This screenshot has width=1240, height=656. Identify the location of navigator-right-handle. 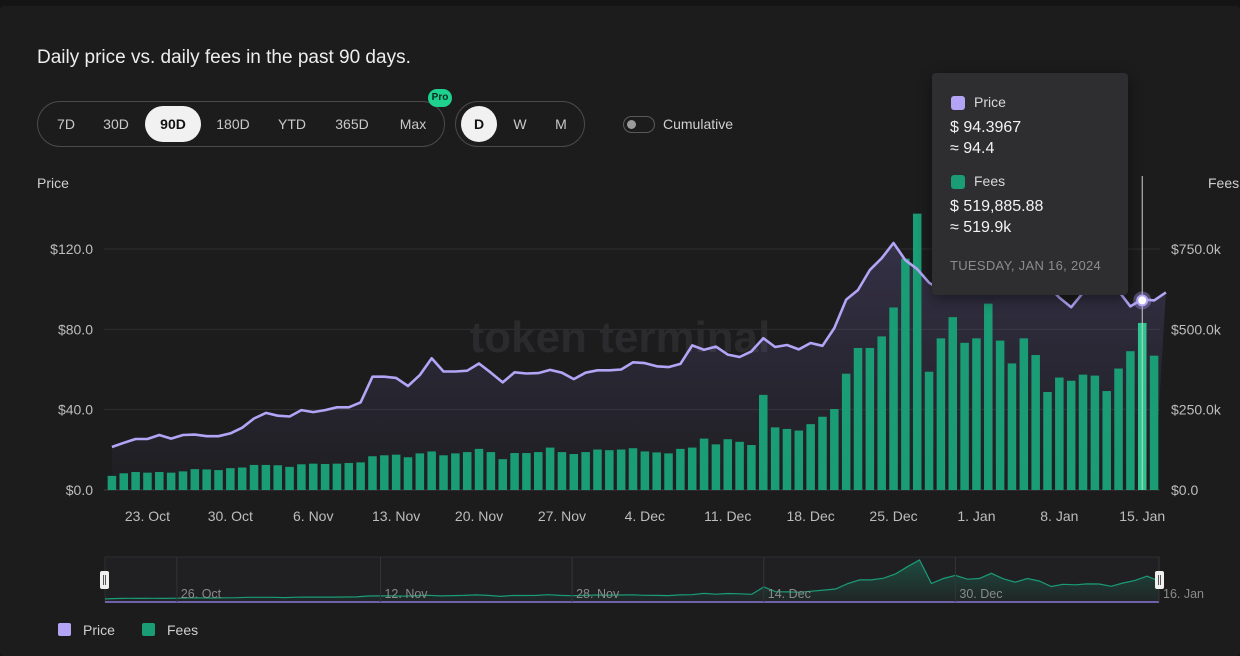
(1159, 580).